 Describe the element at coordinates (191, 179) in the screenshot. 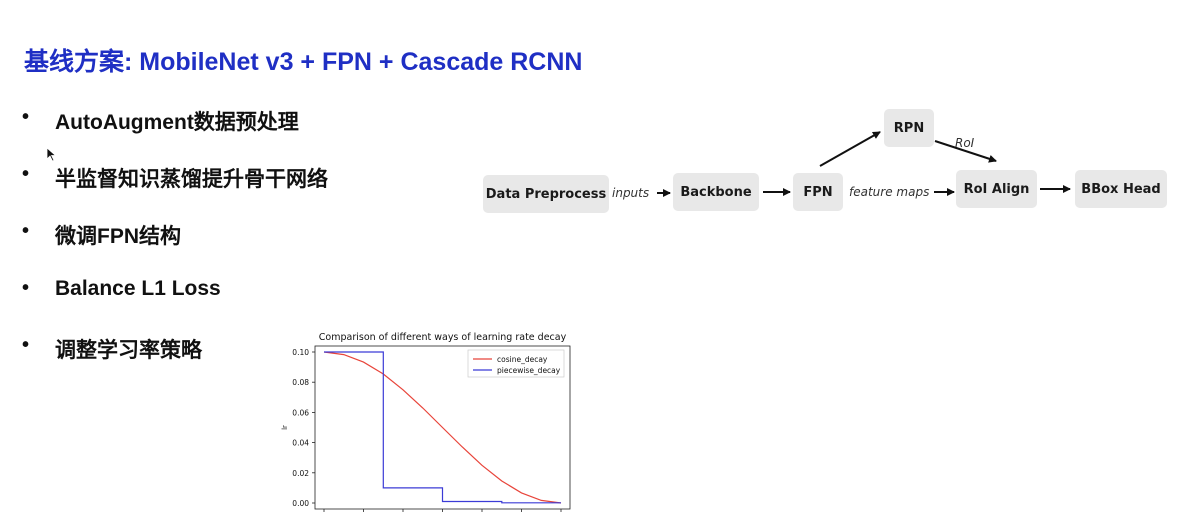

I see `bullet-text: 半监督知识蒸馏提升骨干网络` at that location.